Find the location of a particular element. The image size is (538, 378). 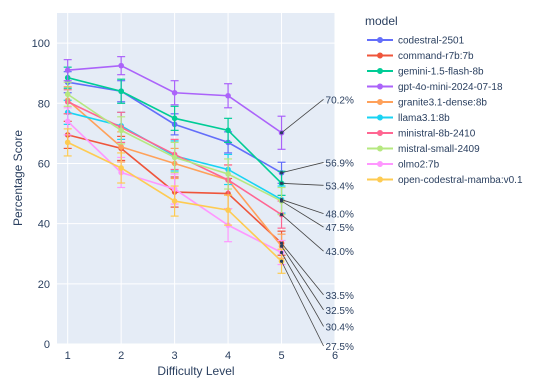

legend-title: model is located at coordinates (381, 21).